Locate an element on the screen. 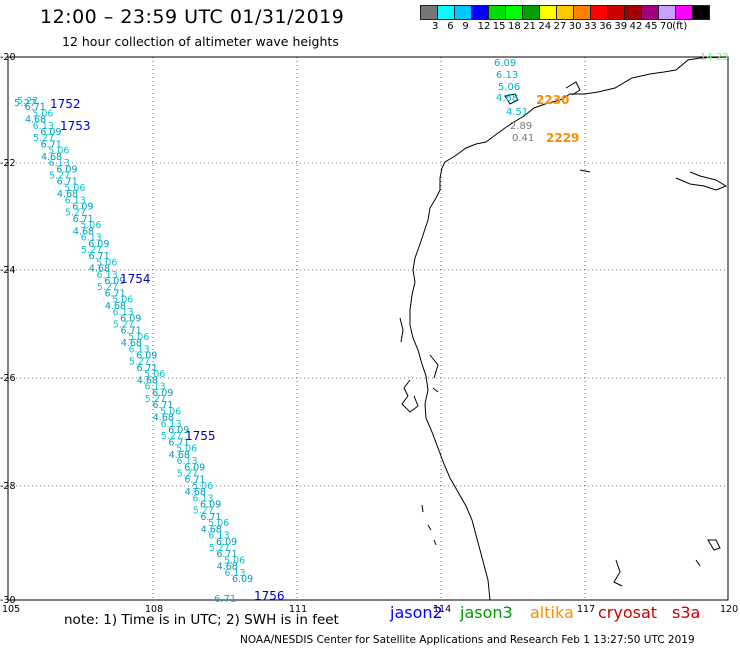 Image resolution: width=740 pixels, height=650 pixels. color-scale-labels: 3 6 9 12 15 18 21 24 27 30 33 36 39 42 45 70 (ft) is located at coordinates (580, 28).